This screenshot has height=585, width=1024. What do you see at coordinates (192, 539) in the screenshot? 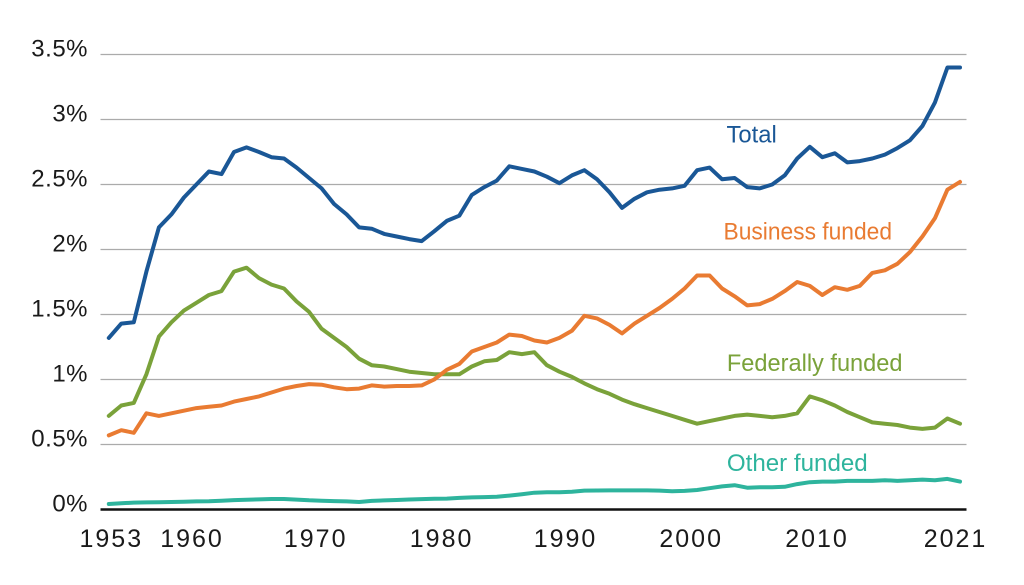
I see `svg-text: 1960` at bounding box center [192, 539].